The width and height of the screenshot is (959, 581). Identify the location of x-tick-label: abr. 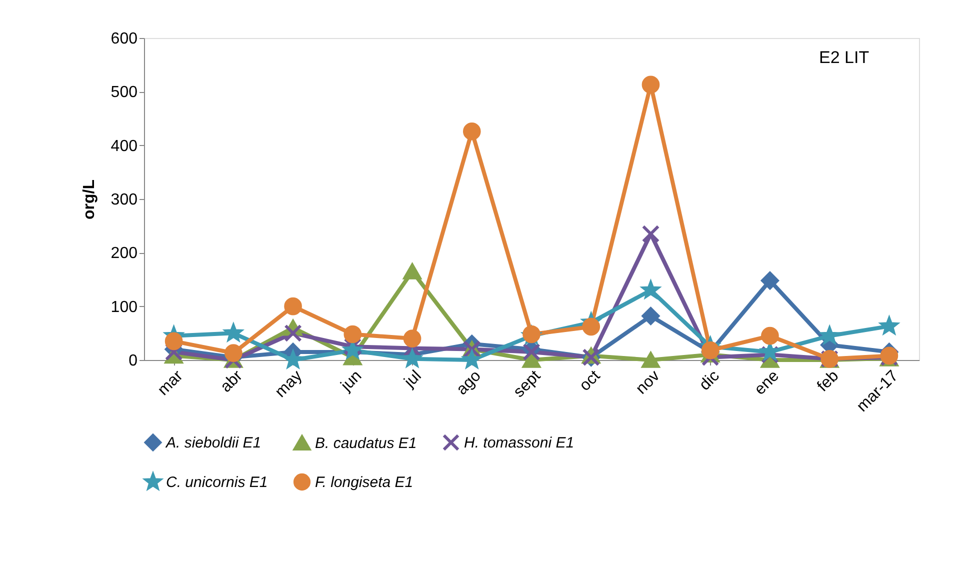
(232, 381).